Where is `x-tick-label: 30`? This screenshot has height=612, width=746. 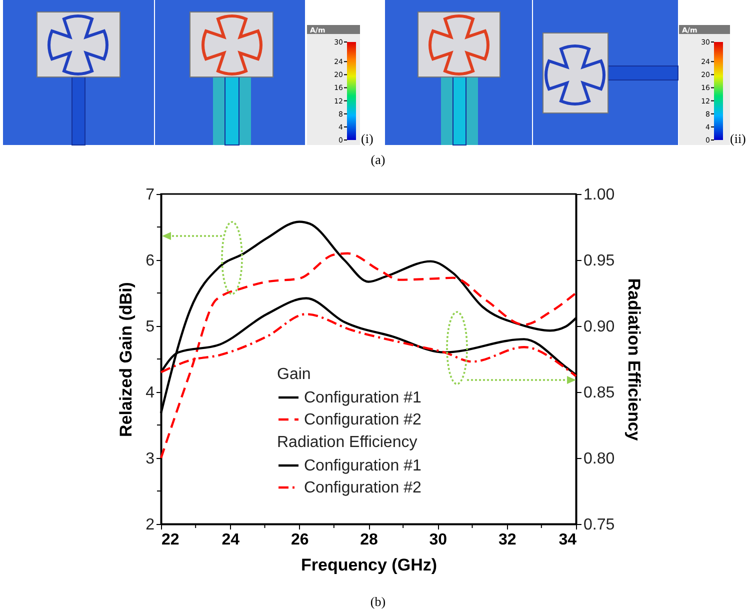
x-tick-label: 30 is located at coordinates (438, 540).